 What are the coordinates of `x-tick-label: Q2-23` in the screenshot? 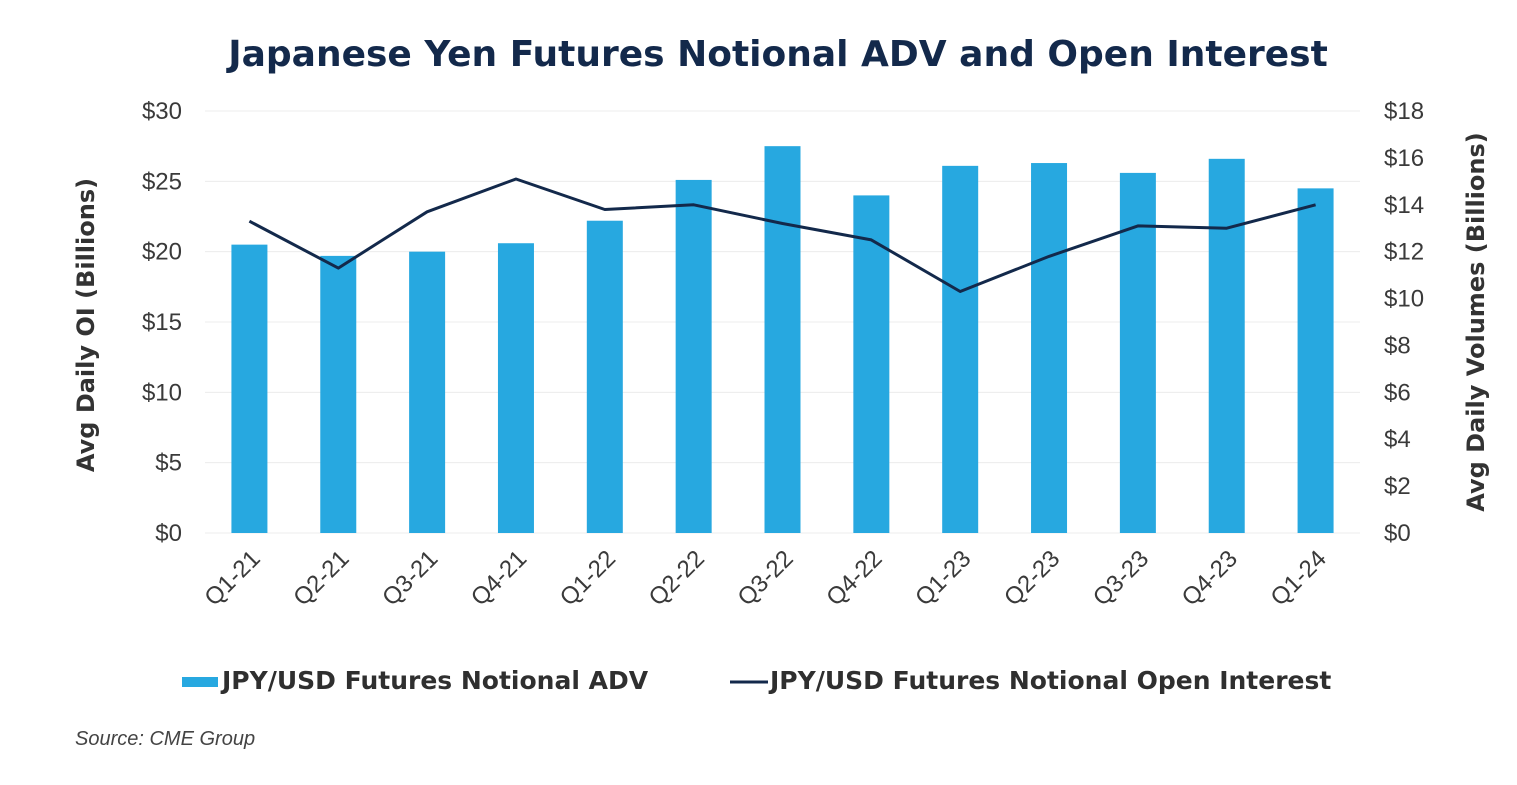 It's located at (1032, 578).